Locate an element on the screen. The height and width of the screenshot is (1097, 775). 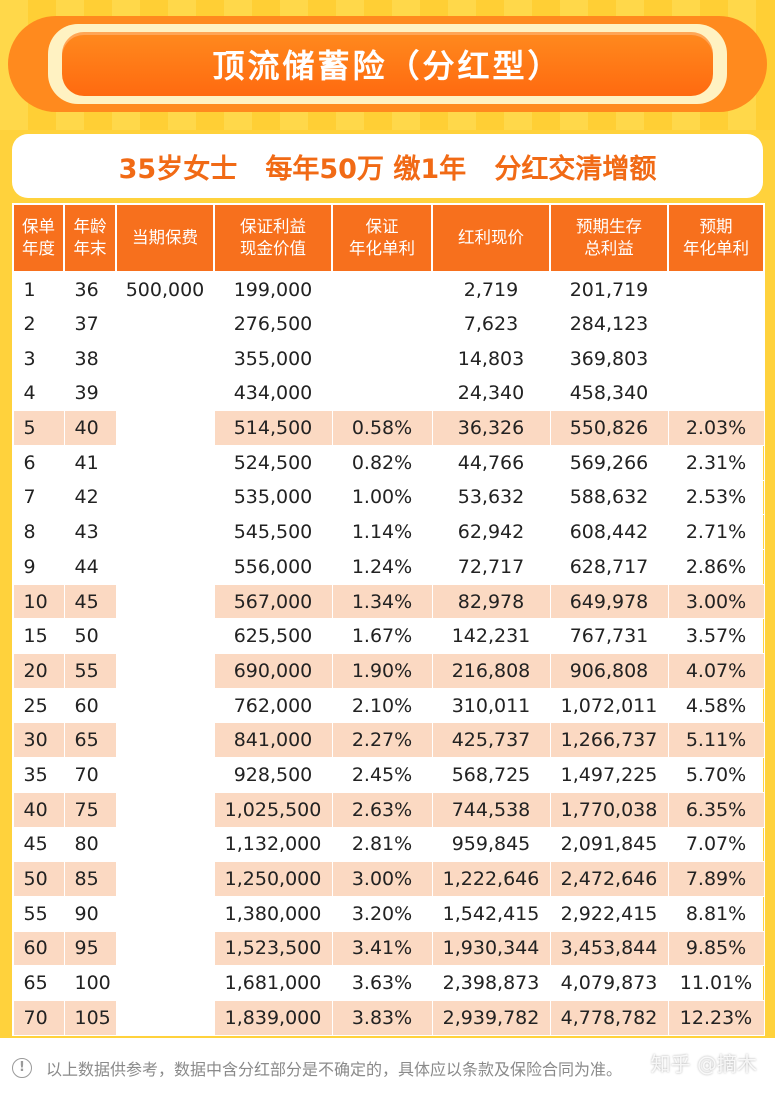
cell-guaranteed-cash-value: 690,000 is located at coordinates (273, 671).